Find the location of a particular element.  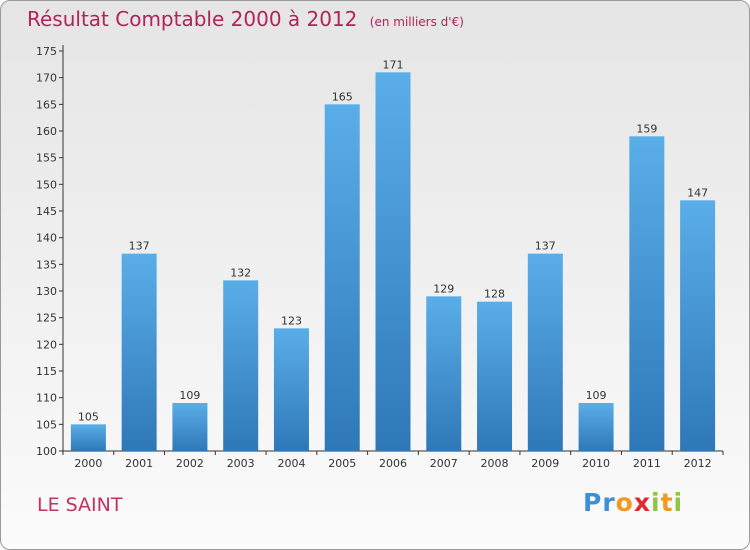

y-tick-label: 140 is located at coordinates (46, 238).